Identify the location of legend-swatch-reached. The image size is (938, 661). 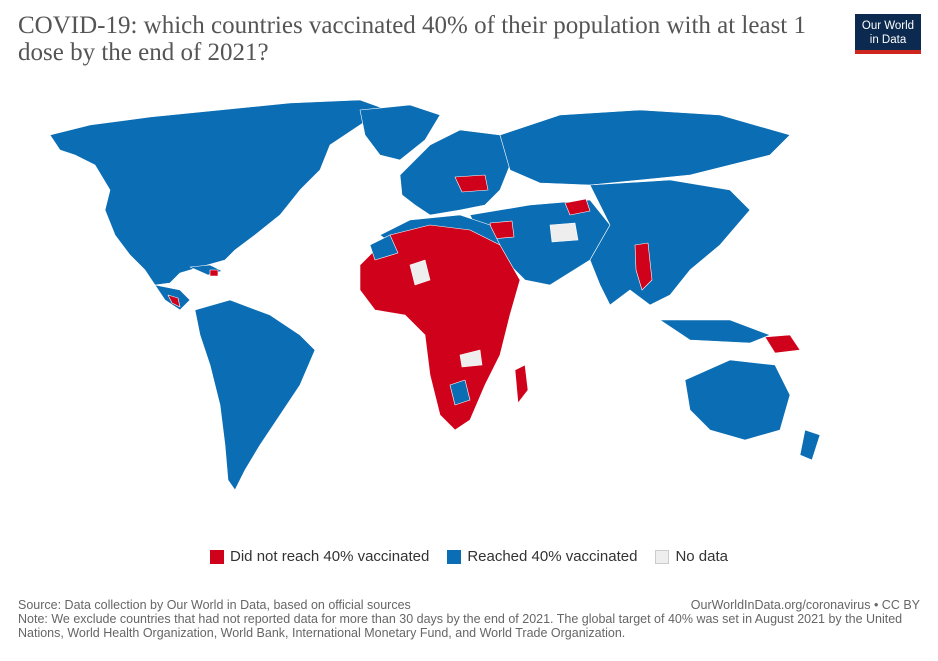
(454, 556).